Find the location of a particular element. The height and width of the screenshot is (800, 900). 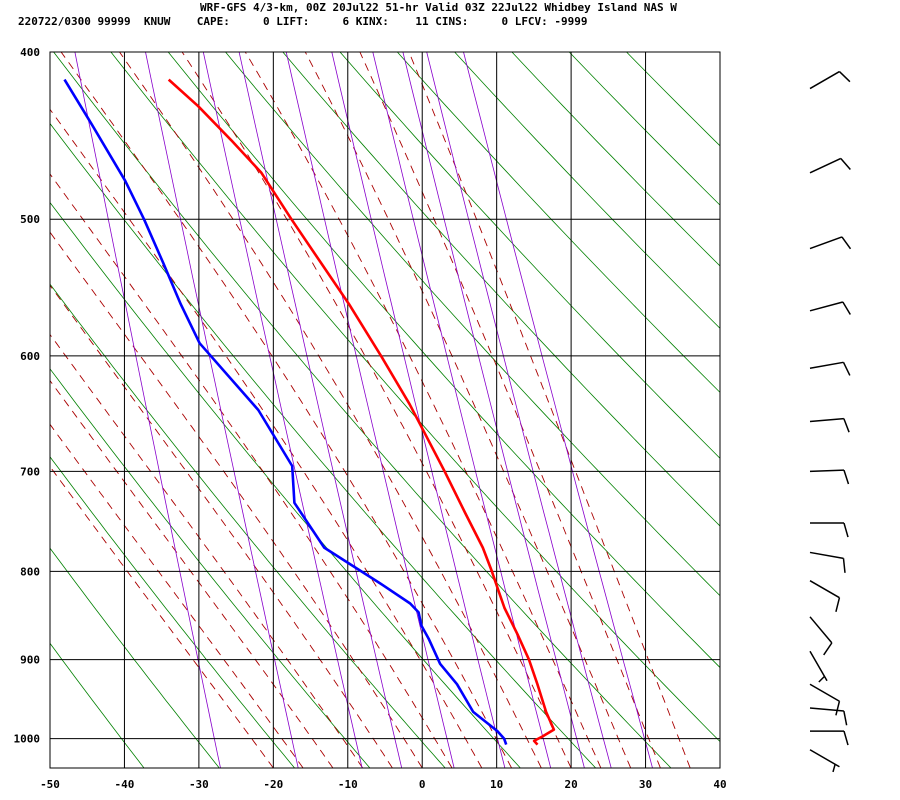

mixing-ratio-line is located at coordinates (147, 410).